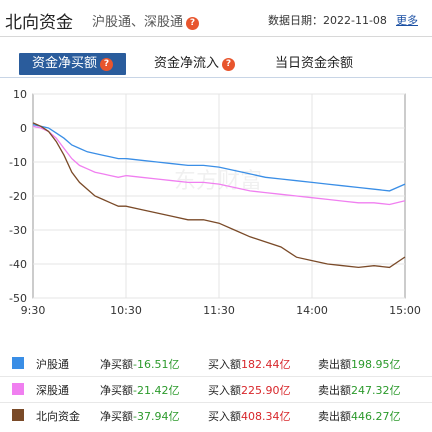 The height and width of the screenshot is (432, 432). I want to click on sell-amount-value: 198.95亿, so click(376, 364).